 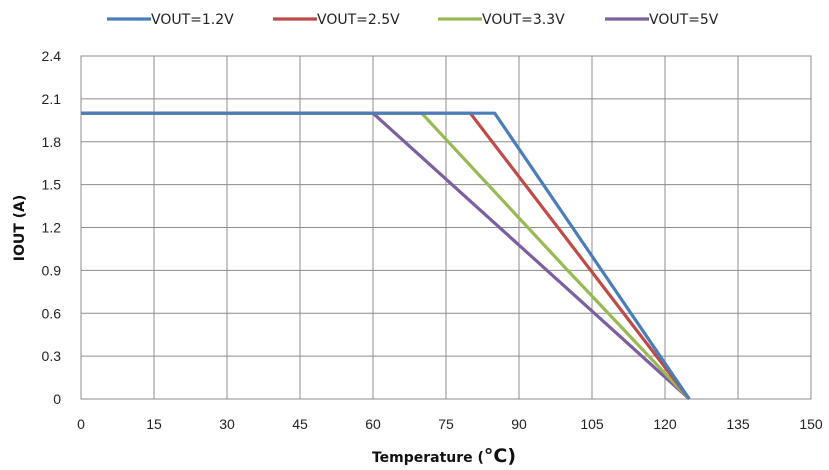 I want to click on y-tick-label: 0.3, so click(x=52, y=356).